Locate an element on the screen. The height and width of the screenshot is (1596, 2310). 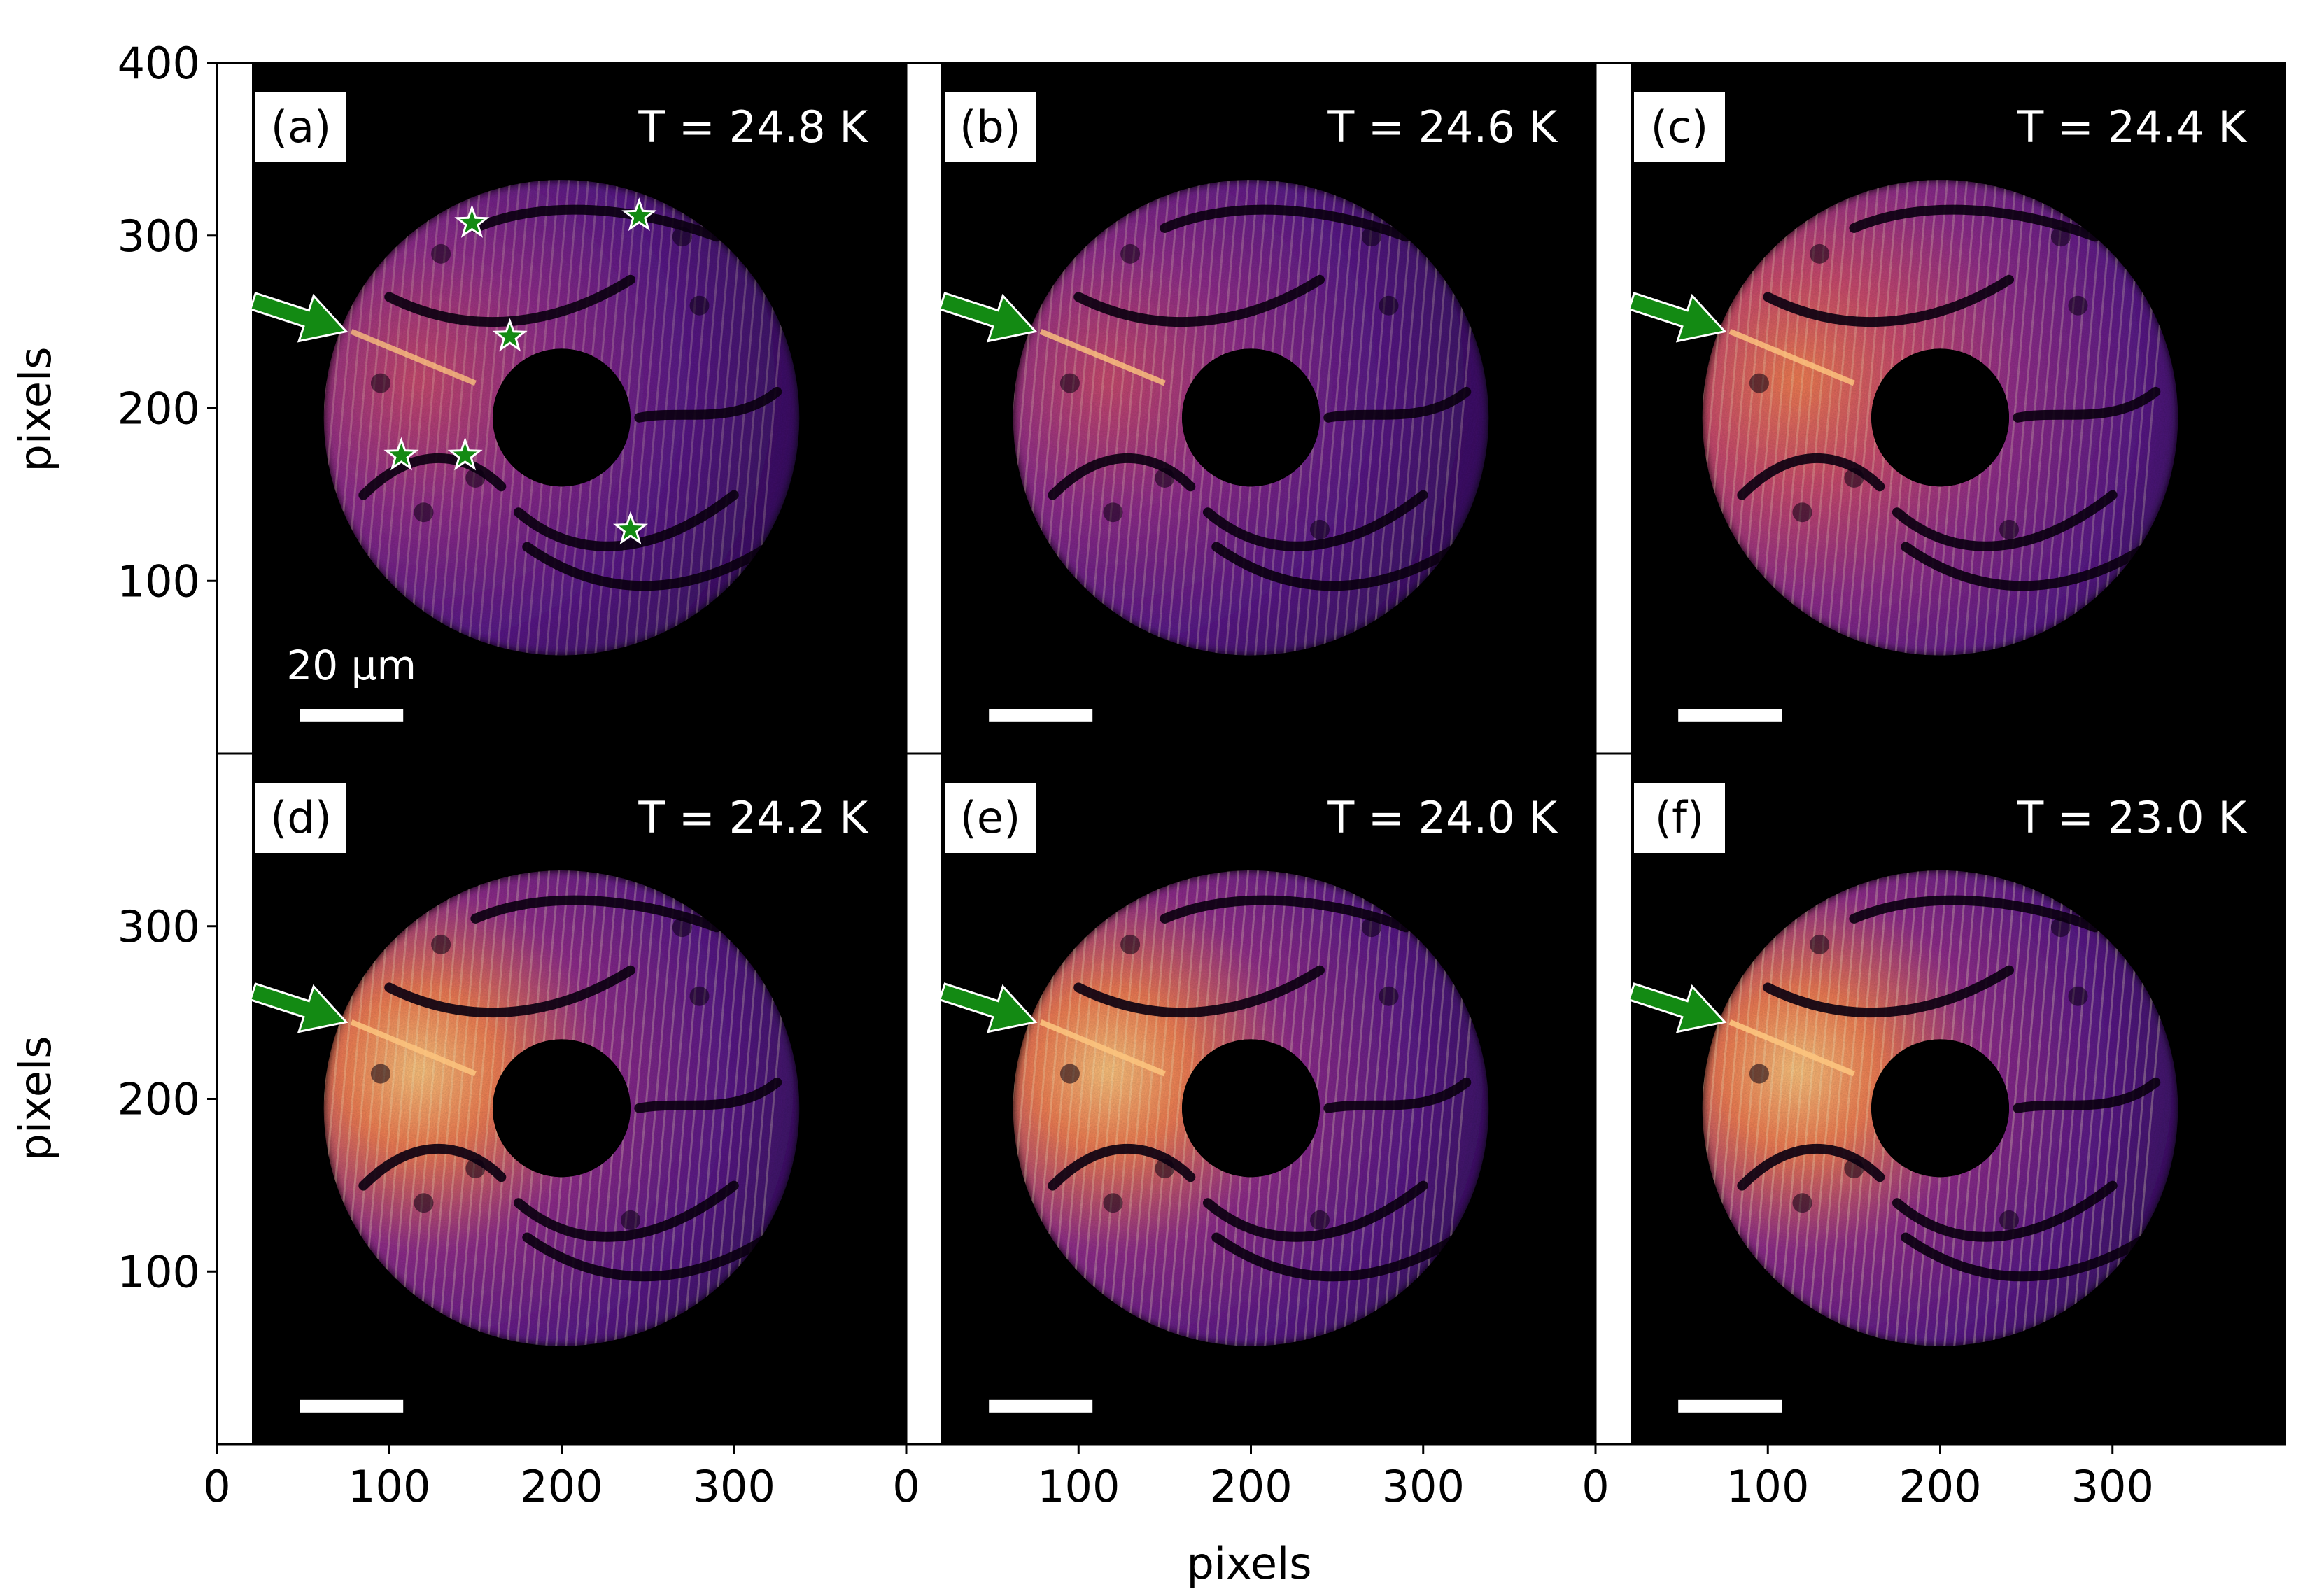
panel-label: (a) is located at coordinates (300, 127).